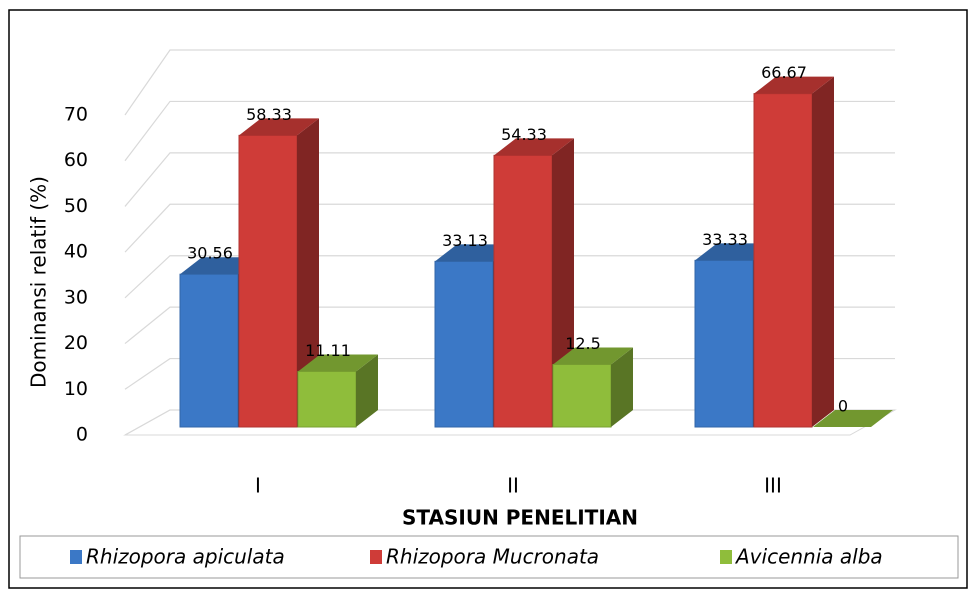 This screenshot has height=597, width=976. What do you see at coordinates (76, 160) in the screenshot?
I see `y-tick-label: 60` at bounding box center [76, 160].